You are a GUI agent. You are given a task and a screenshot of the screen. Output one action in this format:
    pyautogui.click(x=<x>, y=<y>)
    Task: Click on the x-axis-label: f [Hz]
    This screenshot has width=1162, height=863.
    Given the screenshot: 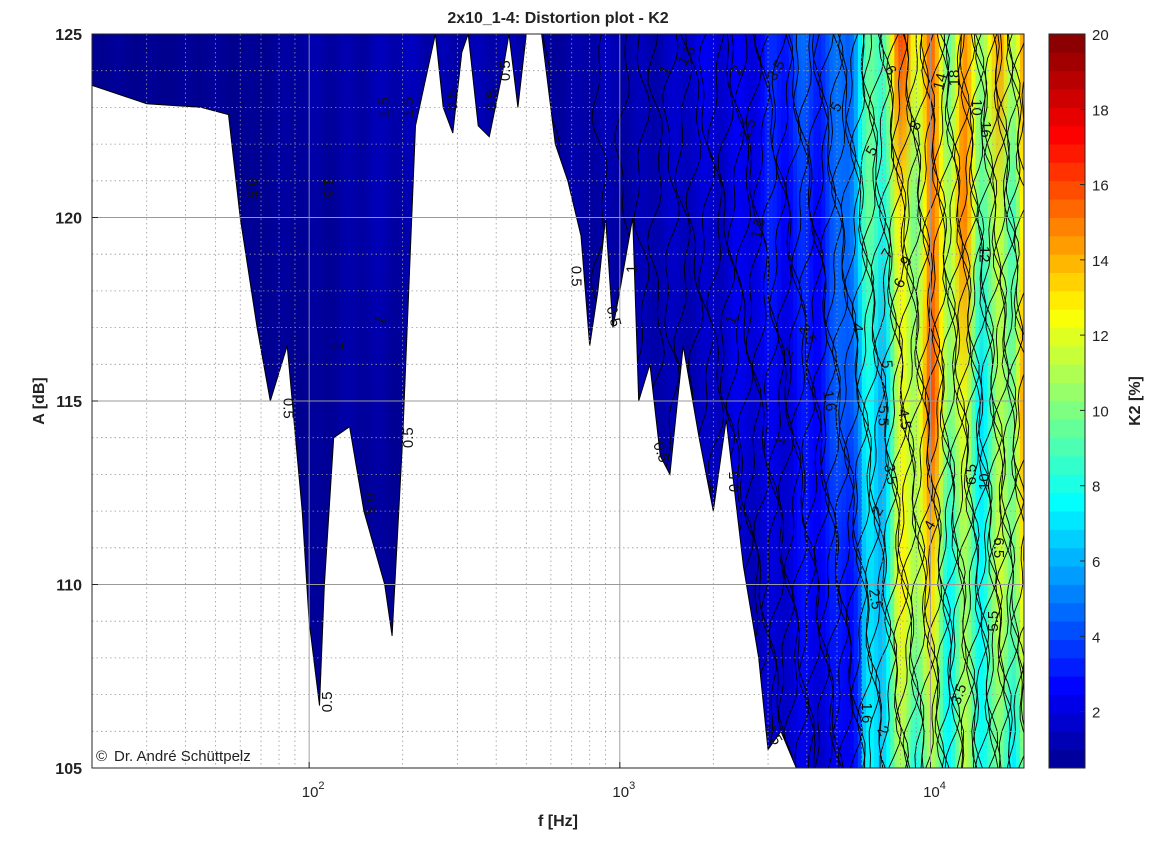 What is the action you would take?
    pyautogui.click(x=558, y=821)
    